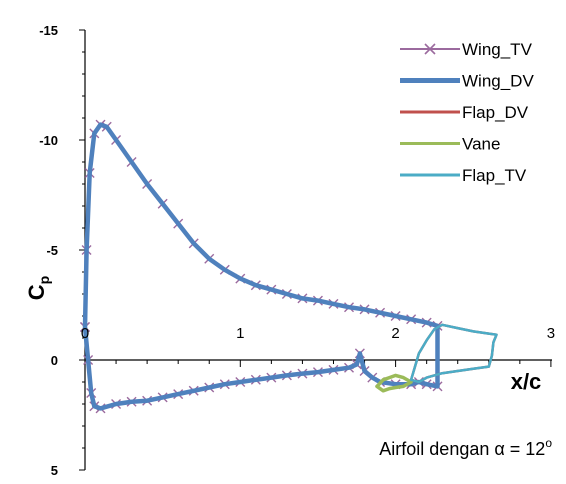 This screenshot has width=566, height=484. What do you see at coordinates (481, 144) in the screenshot?
I see `legend-label-vane: Vane` at bounding box center [481, 144].